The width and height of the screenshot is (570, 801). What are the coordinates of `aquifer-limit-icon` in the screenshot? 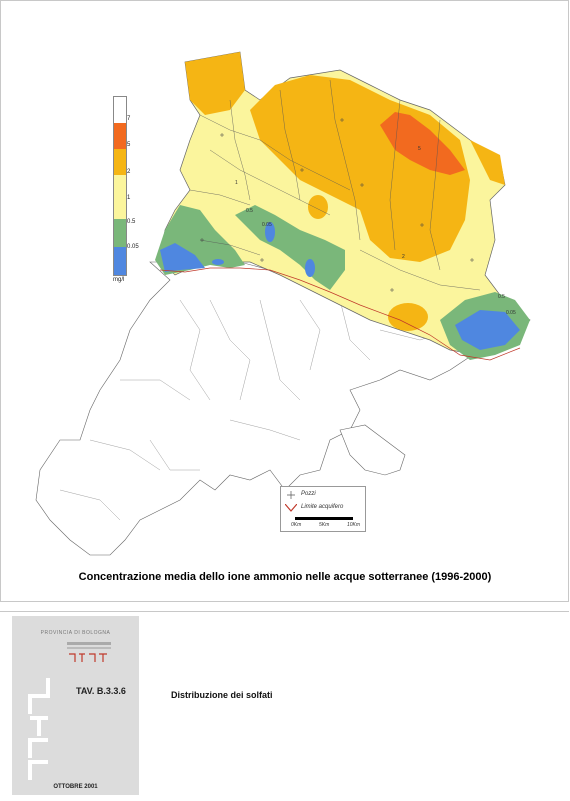 It's located at (291, 508).